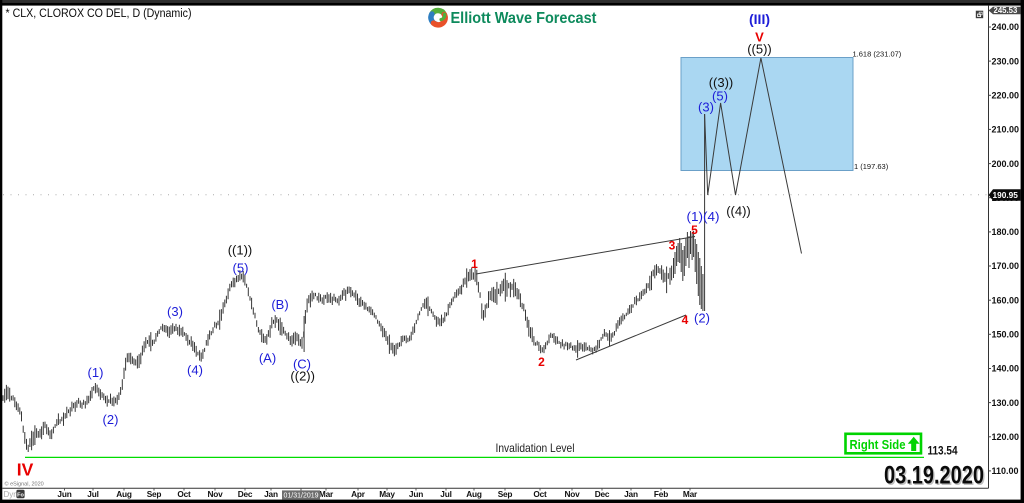 Image resolution: width=1024 pixels, height=503 pixels. What do you see at coordinates (672, 246) in the screenshot?
I see `svg-text: 3` at bounding box center [672, 246].